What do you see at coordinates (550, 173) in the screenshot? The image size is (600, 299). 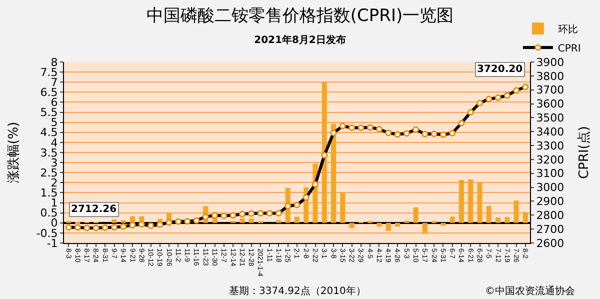 I see `y2-tick-label: 3100` at bounding box center [550, 173].